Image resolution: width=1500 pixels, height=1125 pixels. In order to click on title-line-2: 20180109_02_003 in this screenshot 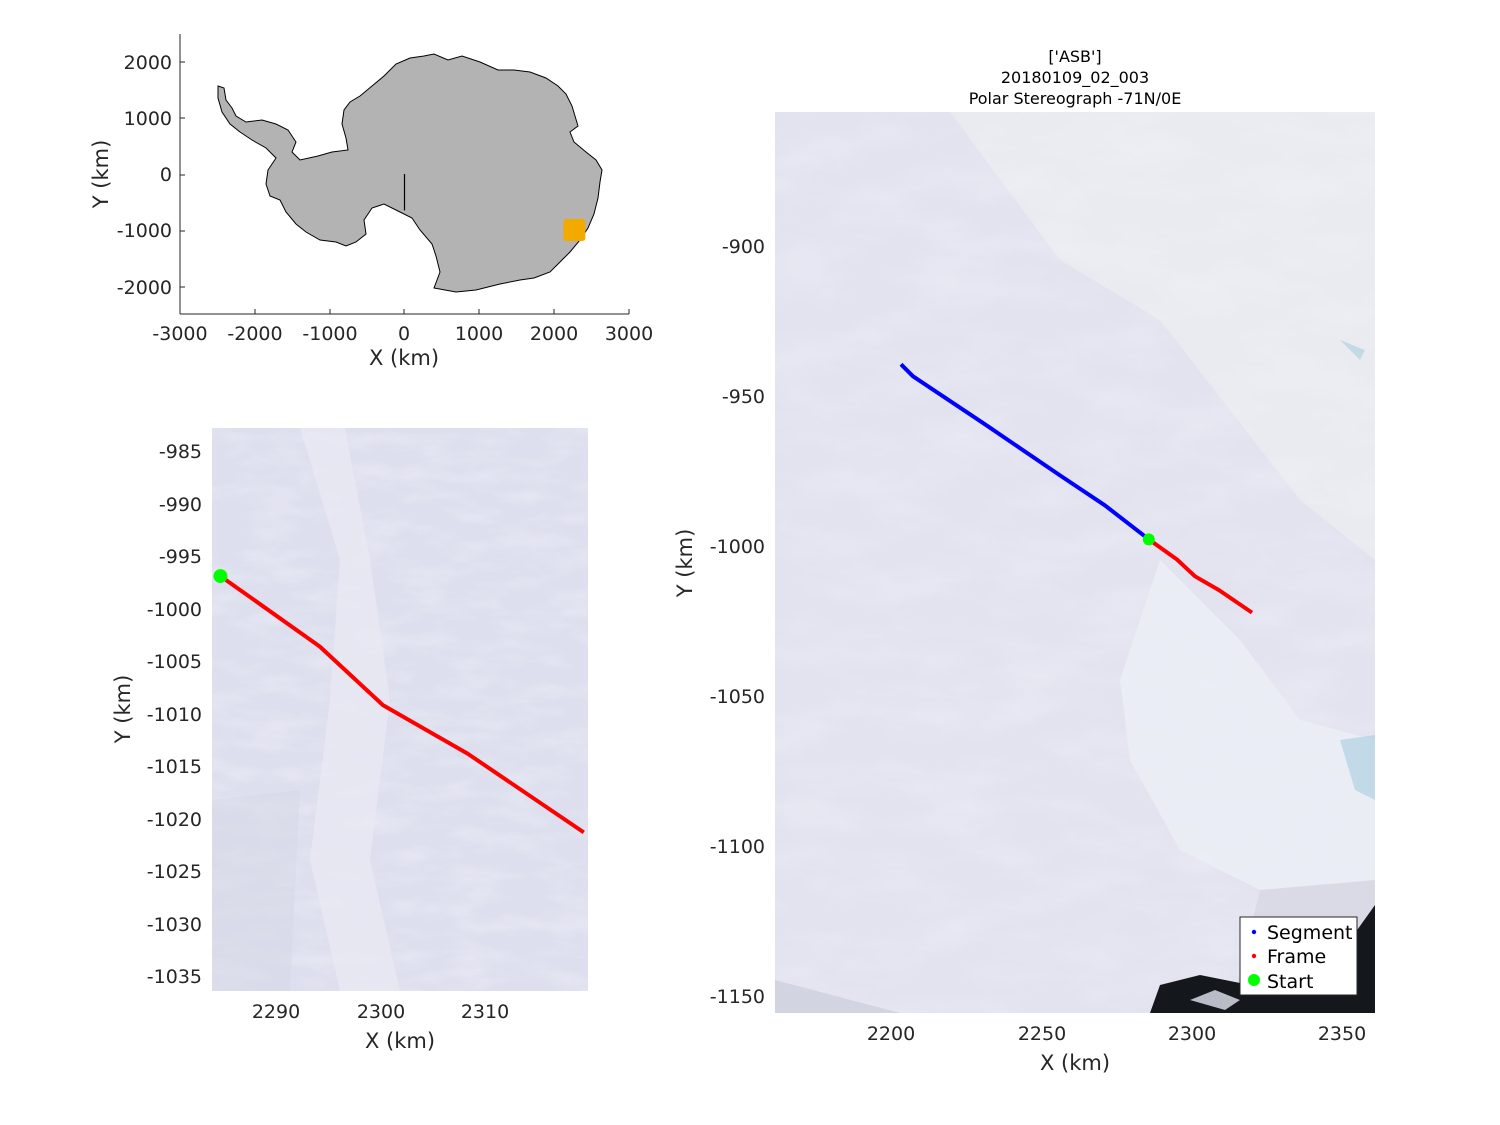, I will do `click(1075, 78)`.